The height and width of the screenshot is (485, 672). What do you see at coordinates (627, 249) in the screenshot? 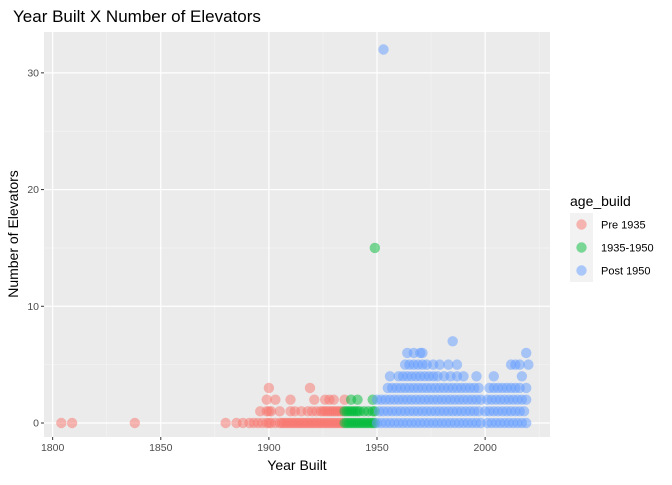
I see `legend-label: 1935-1950` at bounding box center [627, 249].